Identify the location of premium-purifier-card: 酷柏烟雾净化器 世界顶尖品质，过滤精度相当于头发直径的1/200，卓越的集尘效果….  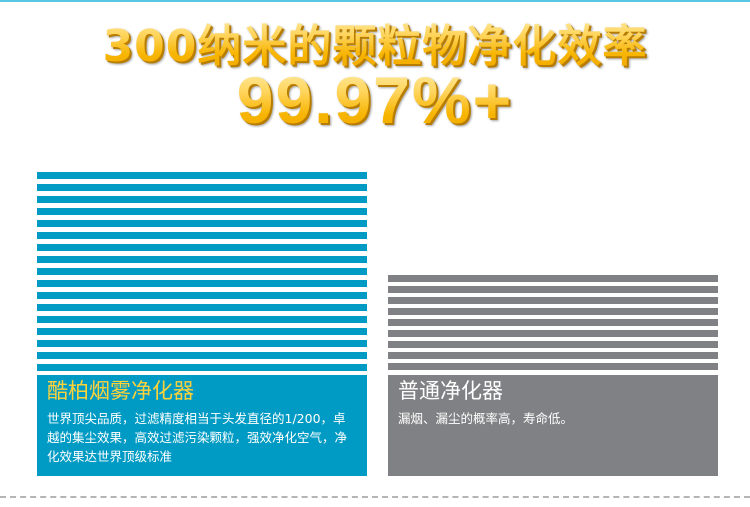
(202, 425).